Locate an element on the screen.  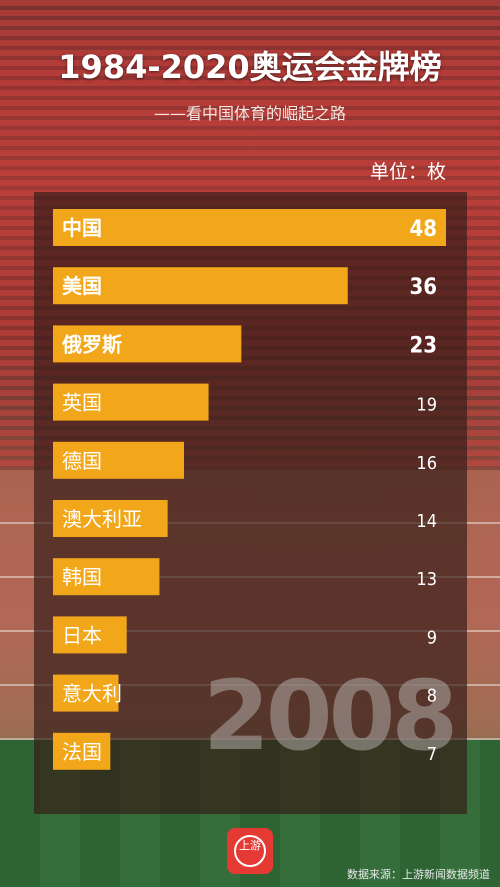
year-watermark: 2008 is located at coordinates (330, 716).